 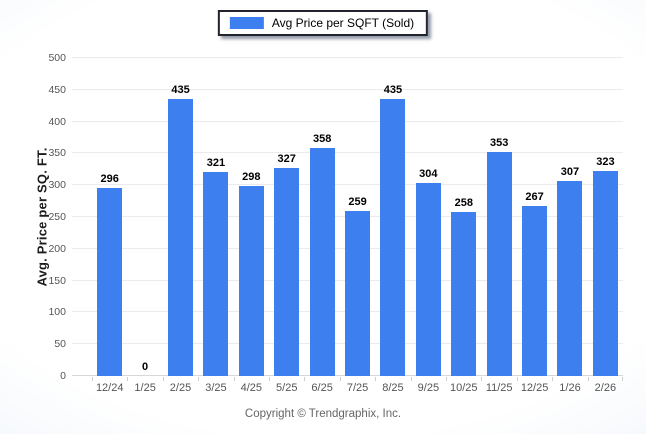 I want to click on bar: 267, so click(x=535, y=283).